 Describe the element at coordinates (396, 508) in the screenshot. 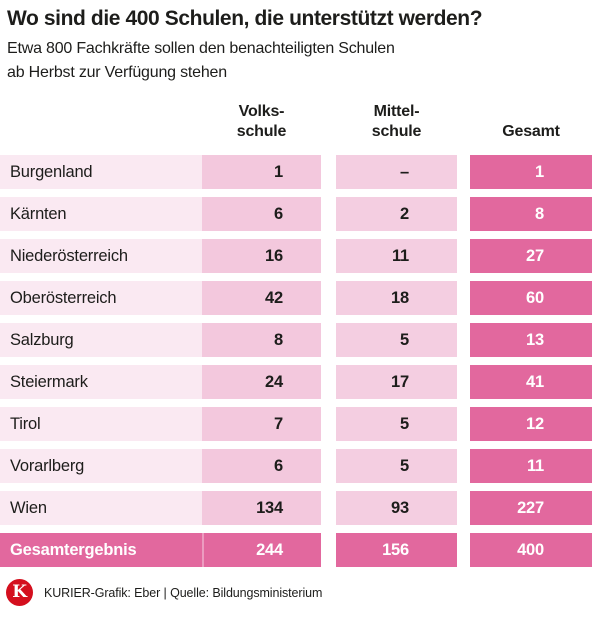

I see `mittelschule-value: 93` at that location.